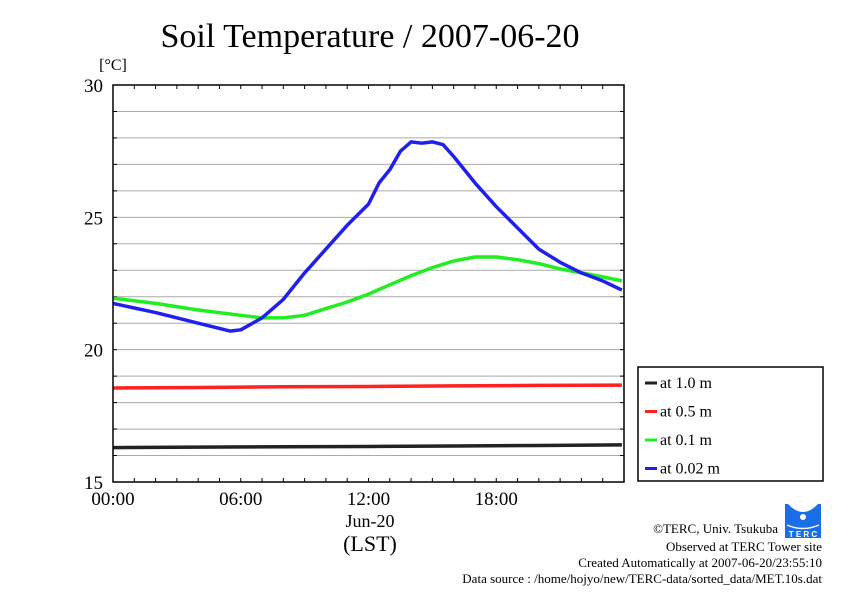 The image size is (842, 595). I want to click on y-tick-label: 20, so click(93, 351).